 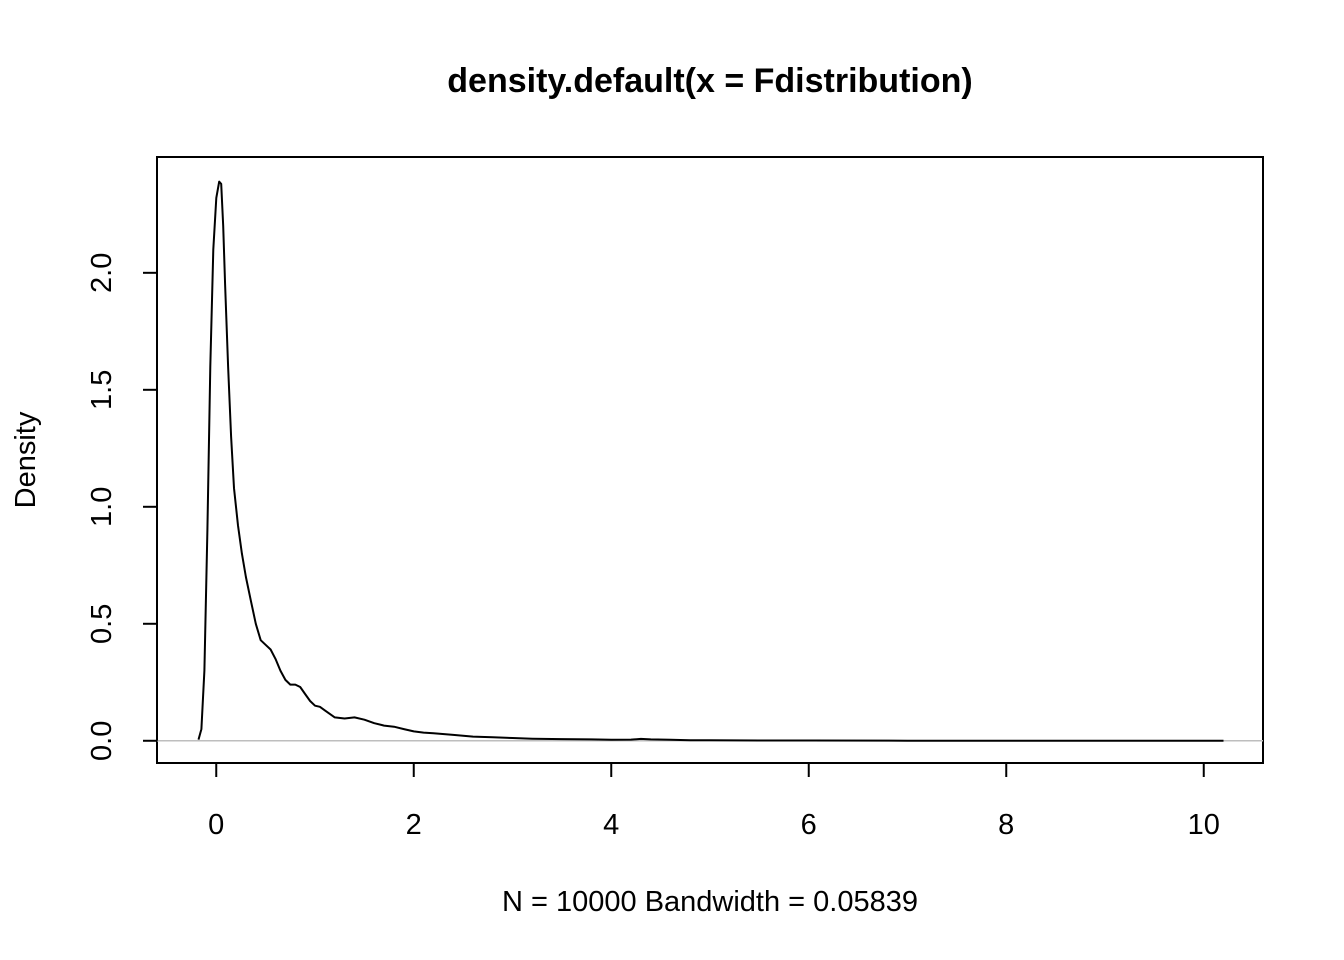 I want to click on y-axis-label: Density, so click(x=26, y=459).